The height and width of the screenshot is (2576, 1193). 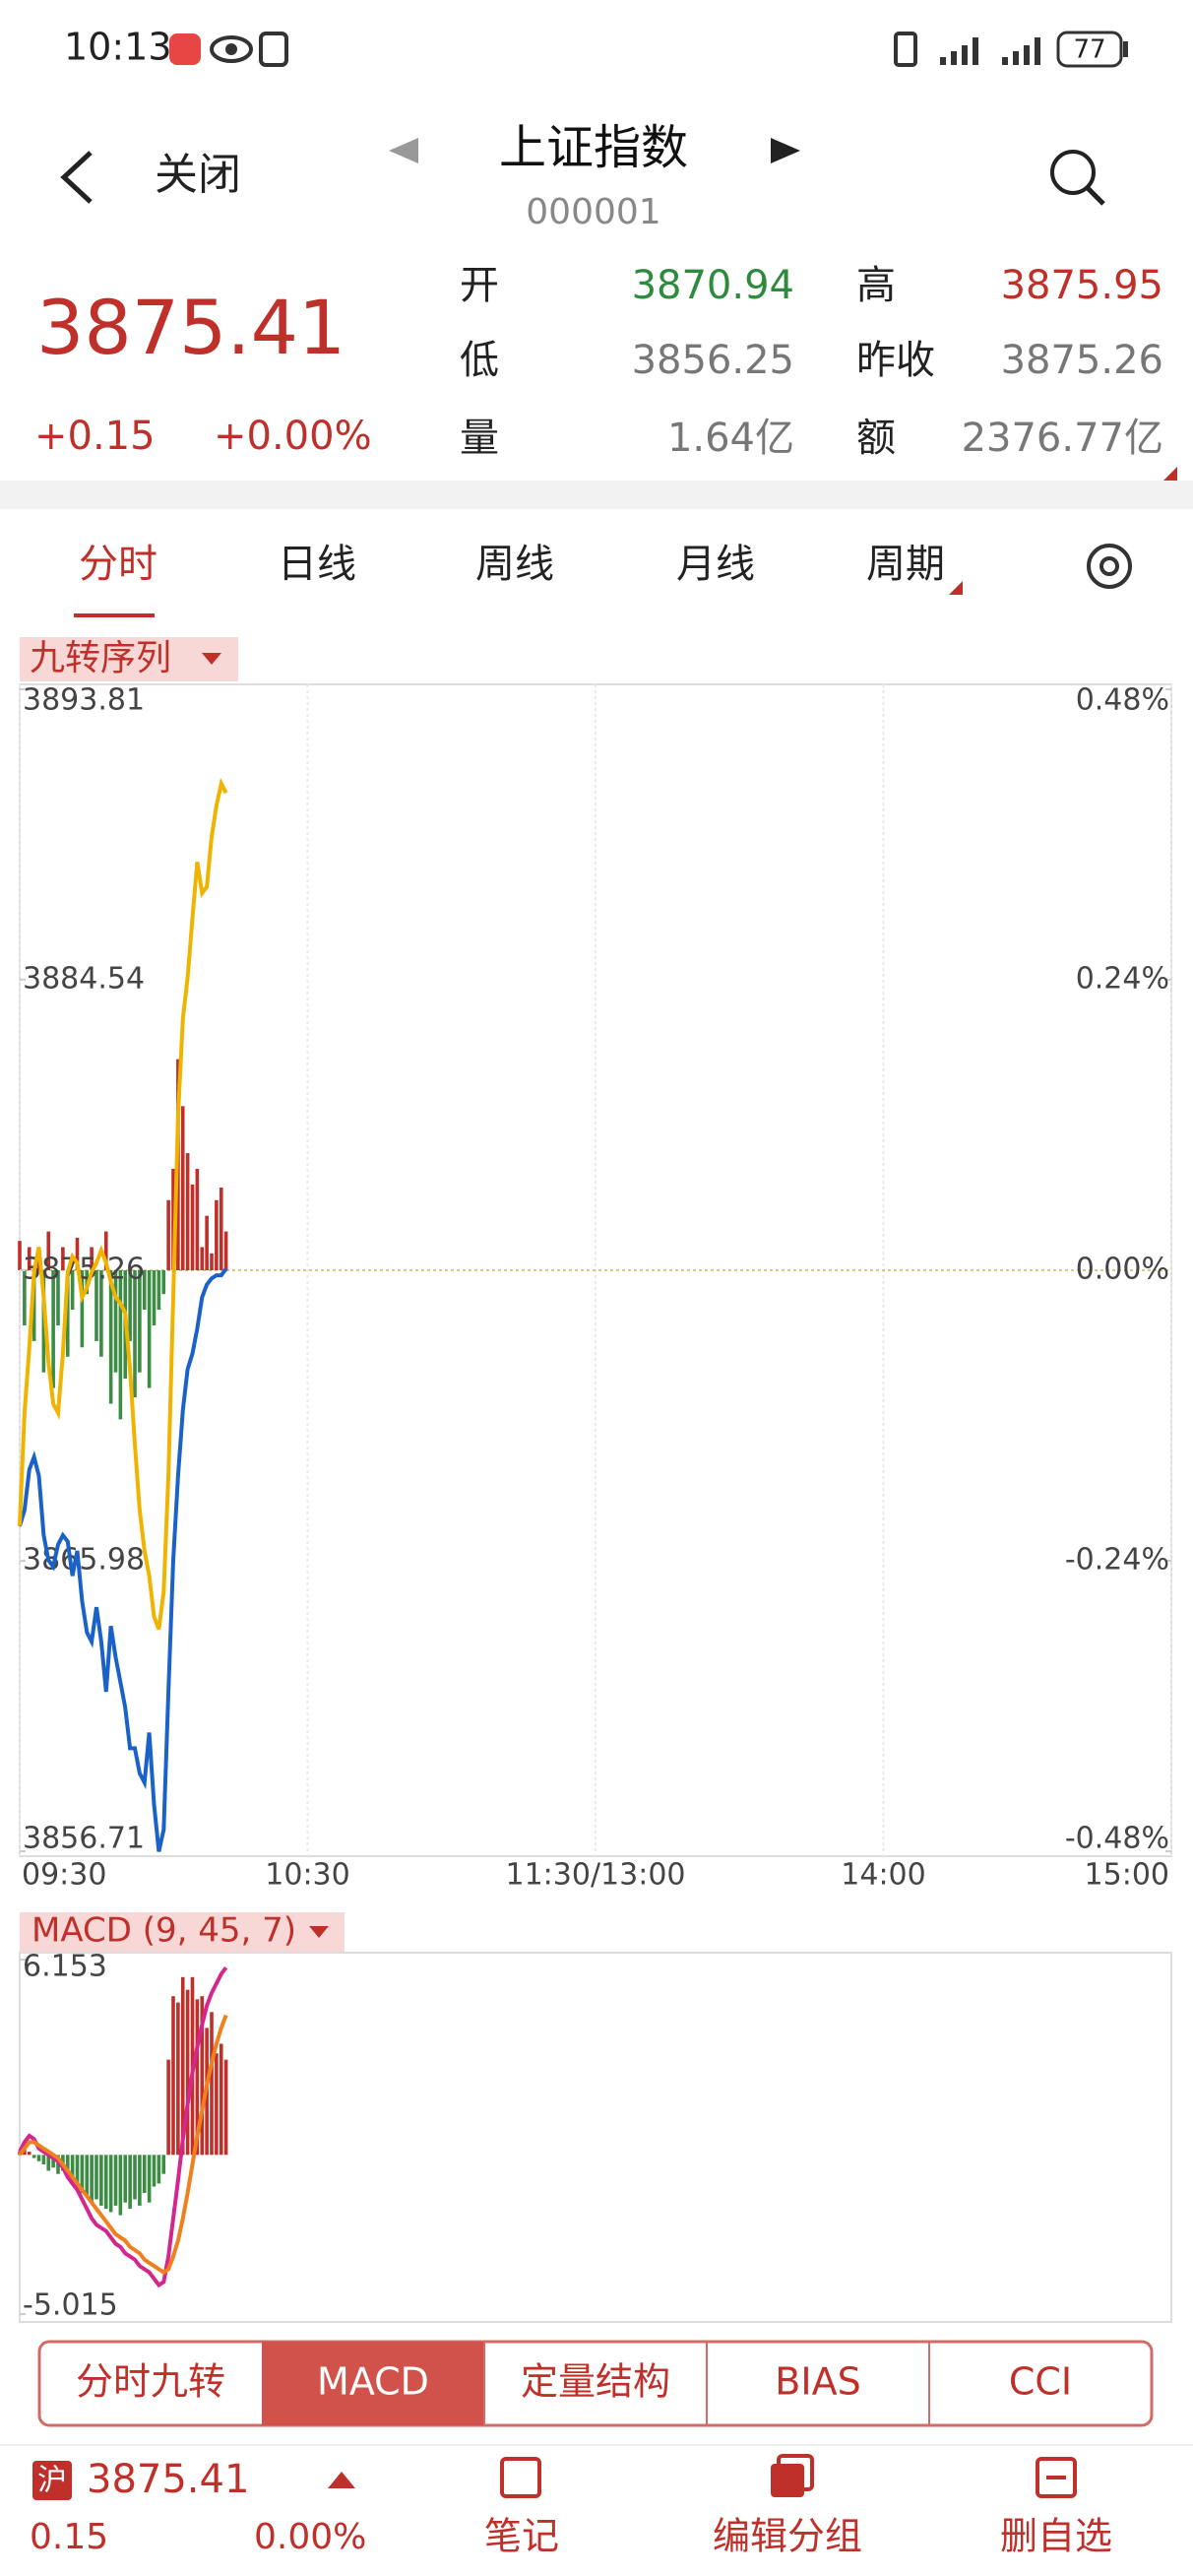 What do you see at coordinates (730, 438) in the screenshot?
I see `field-value: 1.64亿` at bounding box center [730, 438].